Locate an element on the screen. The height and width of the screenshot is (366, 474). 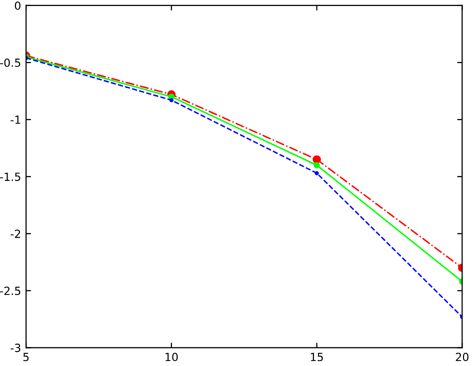
y-tick-label: -3 is located at coordinates (15, 348).